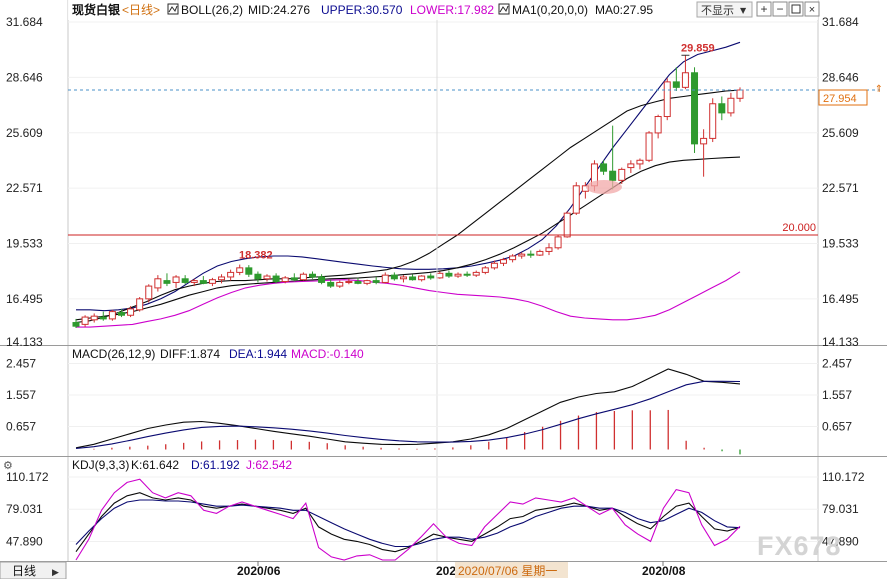 The image size is (887, 579). What do you see at coordinates (507, 571) in the screenshot?
I see `cursor-date-label: 2020/07/06 星期一` at bounding box center [507, 571].